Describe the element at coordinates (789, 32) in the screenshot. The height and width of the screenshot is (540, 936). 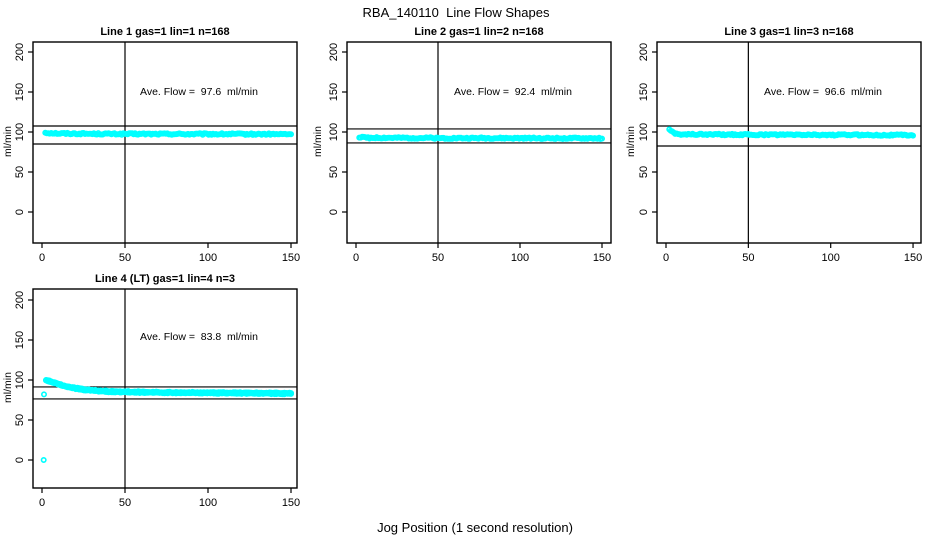
I see `panel-3-title: Line 3 gas=1 lin=3 n=168` at that location.